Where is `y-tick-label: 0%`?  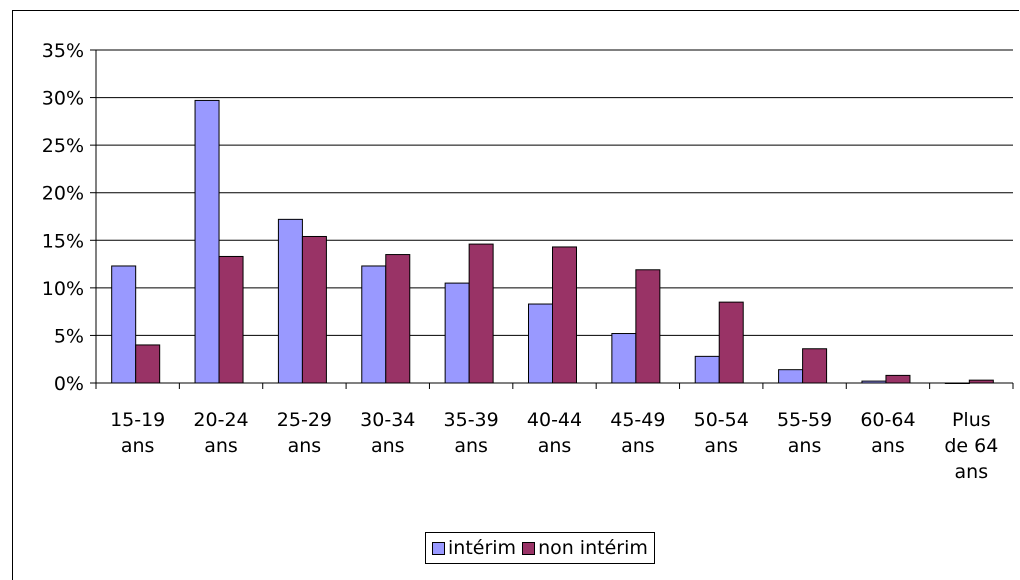 y-tick-label: 0% is located at coordinates (69, 384).